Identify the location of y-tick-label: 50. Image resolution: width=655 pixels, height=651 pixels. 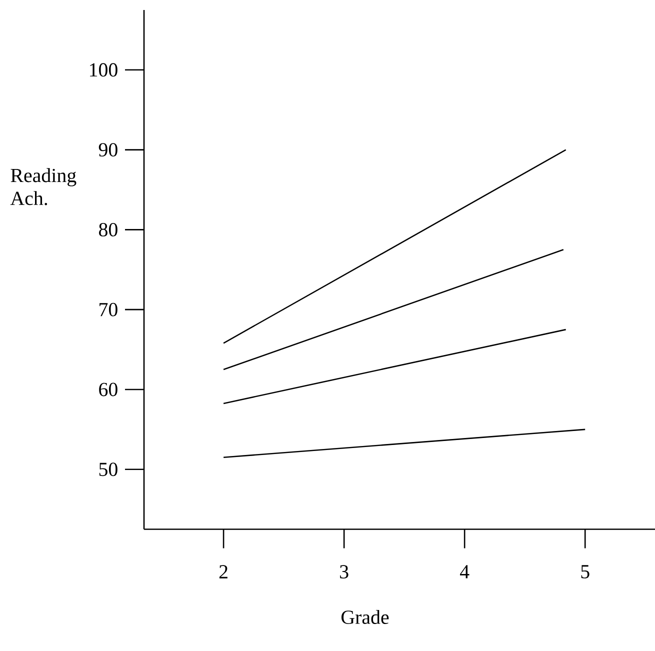
(108, 469).